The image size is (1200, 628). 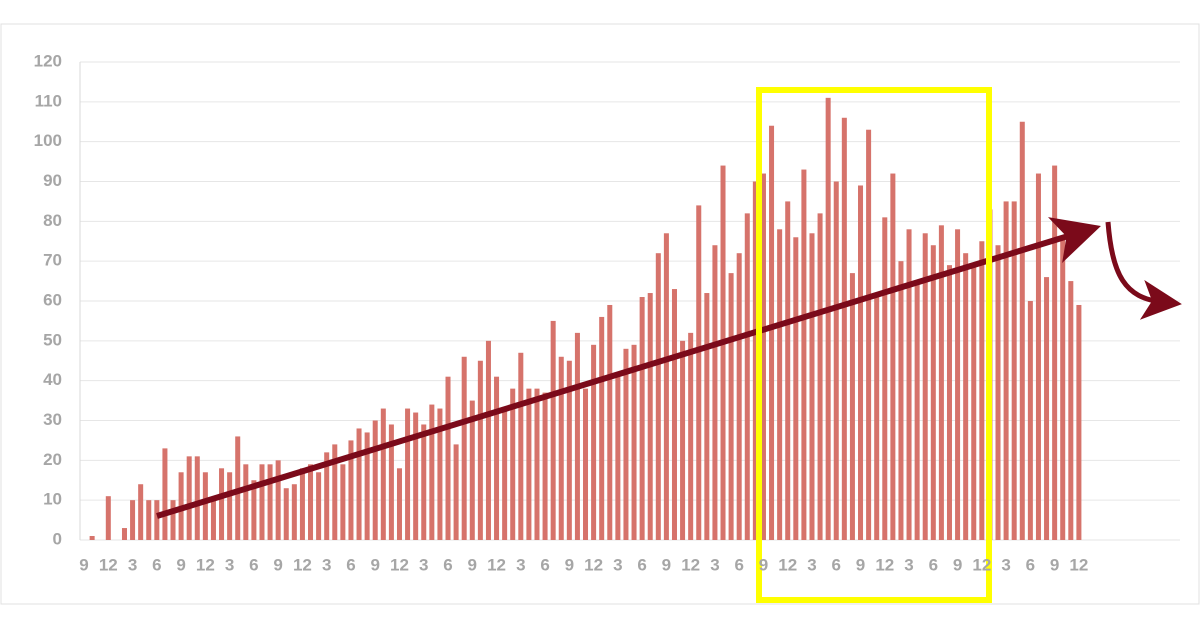 What do you see at coordinates (48, 100) in the screenshot?
I see `y-tick-label: 110` at bounding box center [48, 100].